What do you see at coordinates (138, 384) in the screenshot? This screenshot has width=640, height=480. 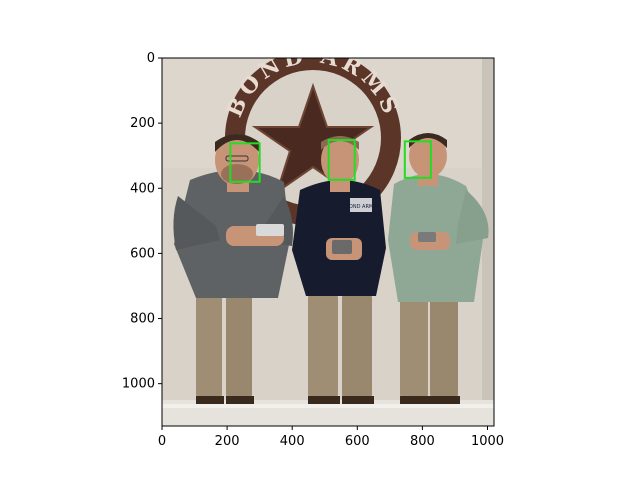 I see `y-tick-label: 1000` at bounding box center [138, 384].